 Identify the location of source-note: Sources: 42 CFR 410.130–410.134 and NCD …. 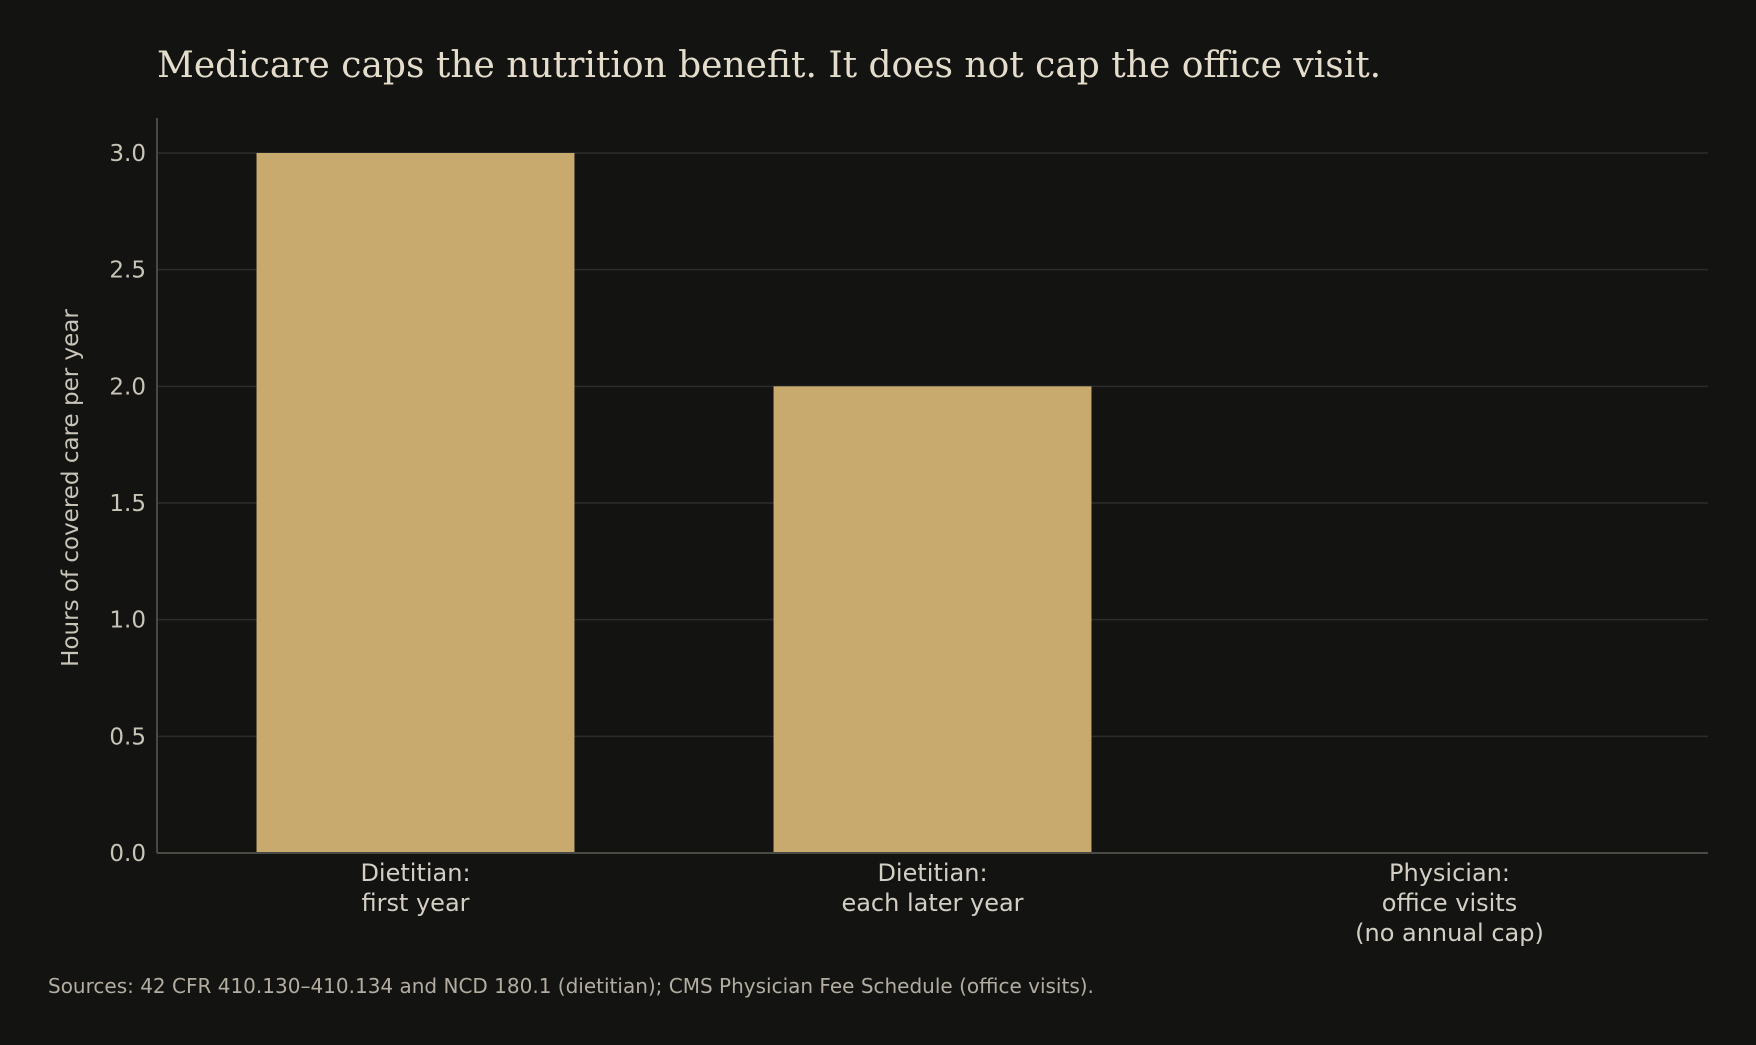
(571, 986).